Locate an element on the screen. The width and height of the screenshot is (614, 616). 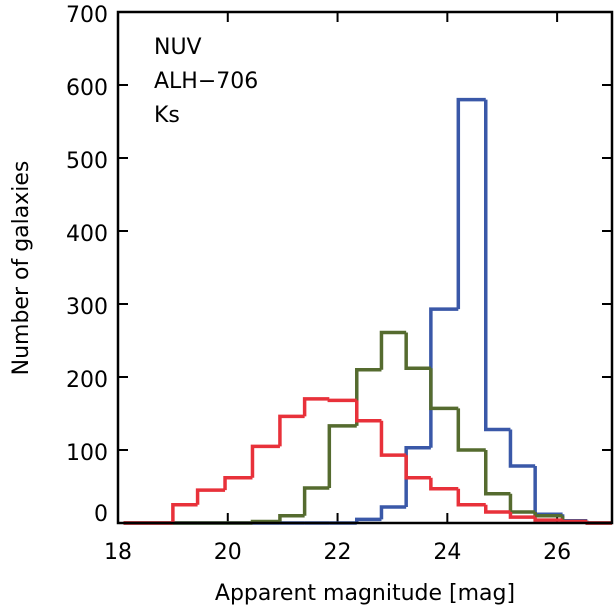
x-tick-label: 18 is located at coordinates (118, 552).